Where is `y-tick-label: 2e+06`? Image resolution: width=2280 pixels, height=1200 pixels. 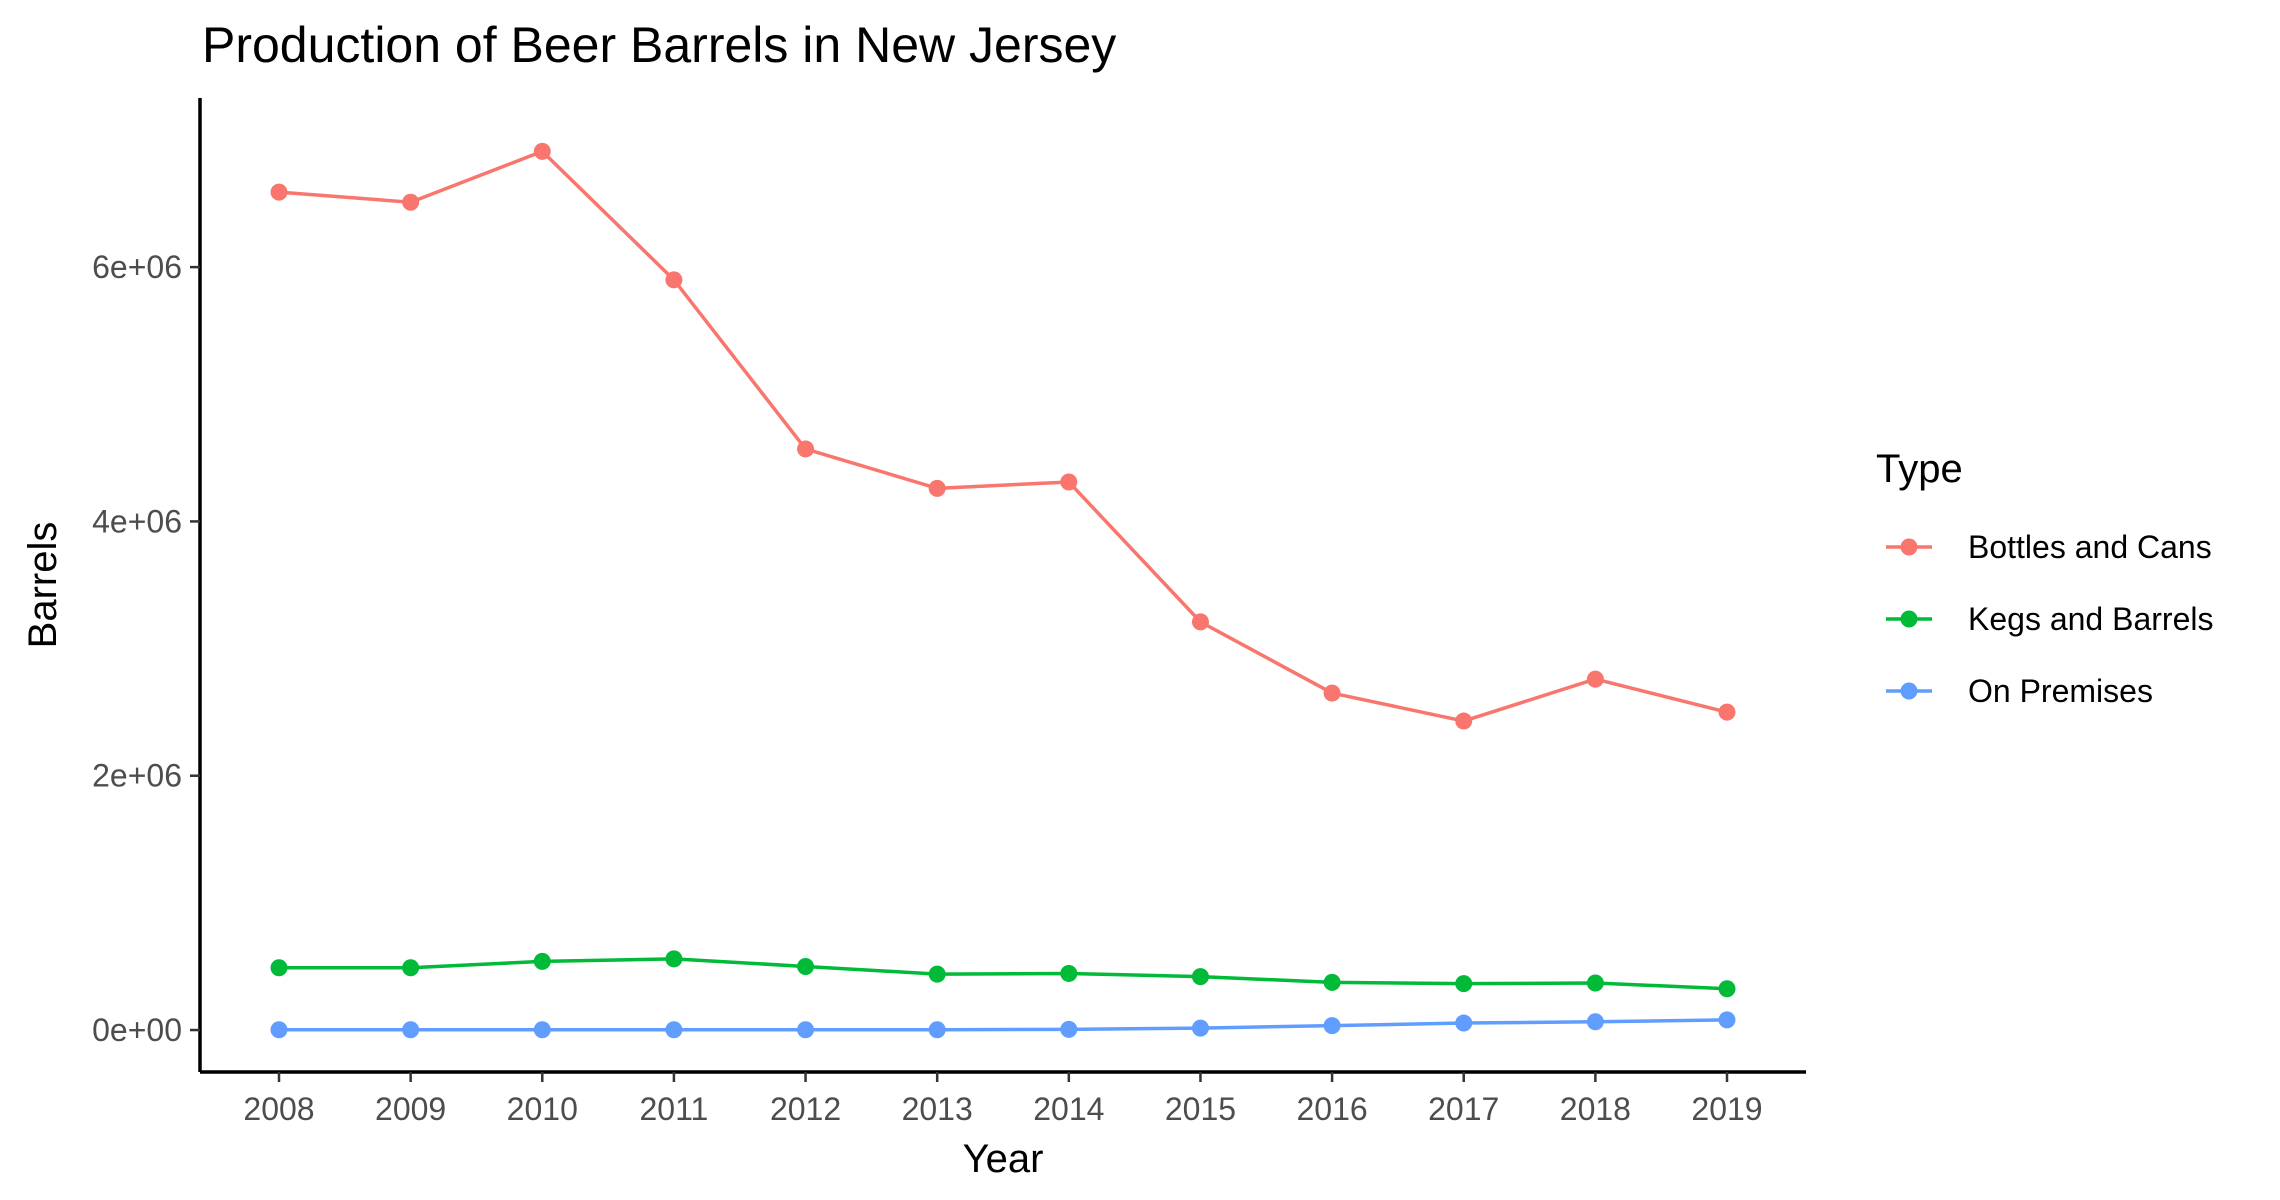 y-tick-label: 2e+06 is located at coordinates (137, 776).